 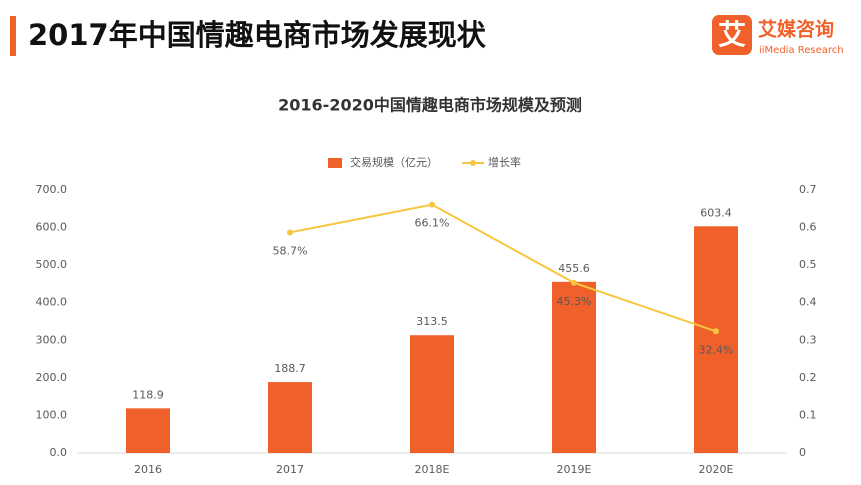 I want to click on legend-label: 交易规模（亿元）, so click(x=394, y=162).